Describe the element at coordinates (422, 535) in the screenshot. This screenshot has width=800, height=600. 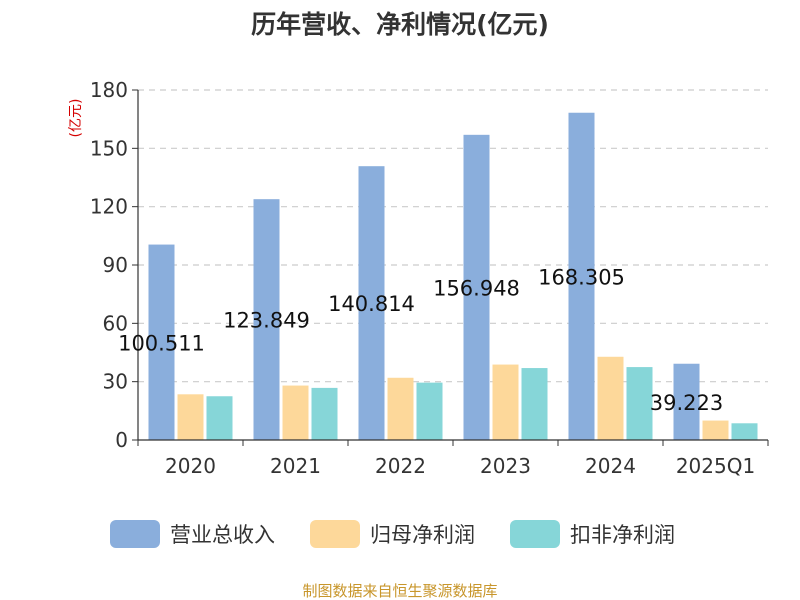
I see `legend-label: 归母净利润` at that location.